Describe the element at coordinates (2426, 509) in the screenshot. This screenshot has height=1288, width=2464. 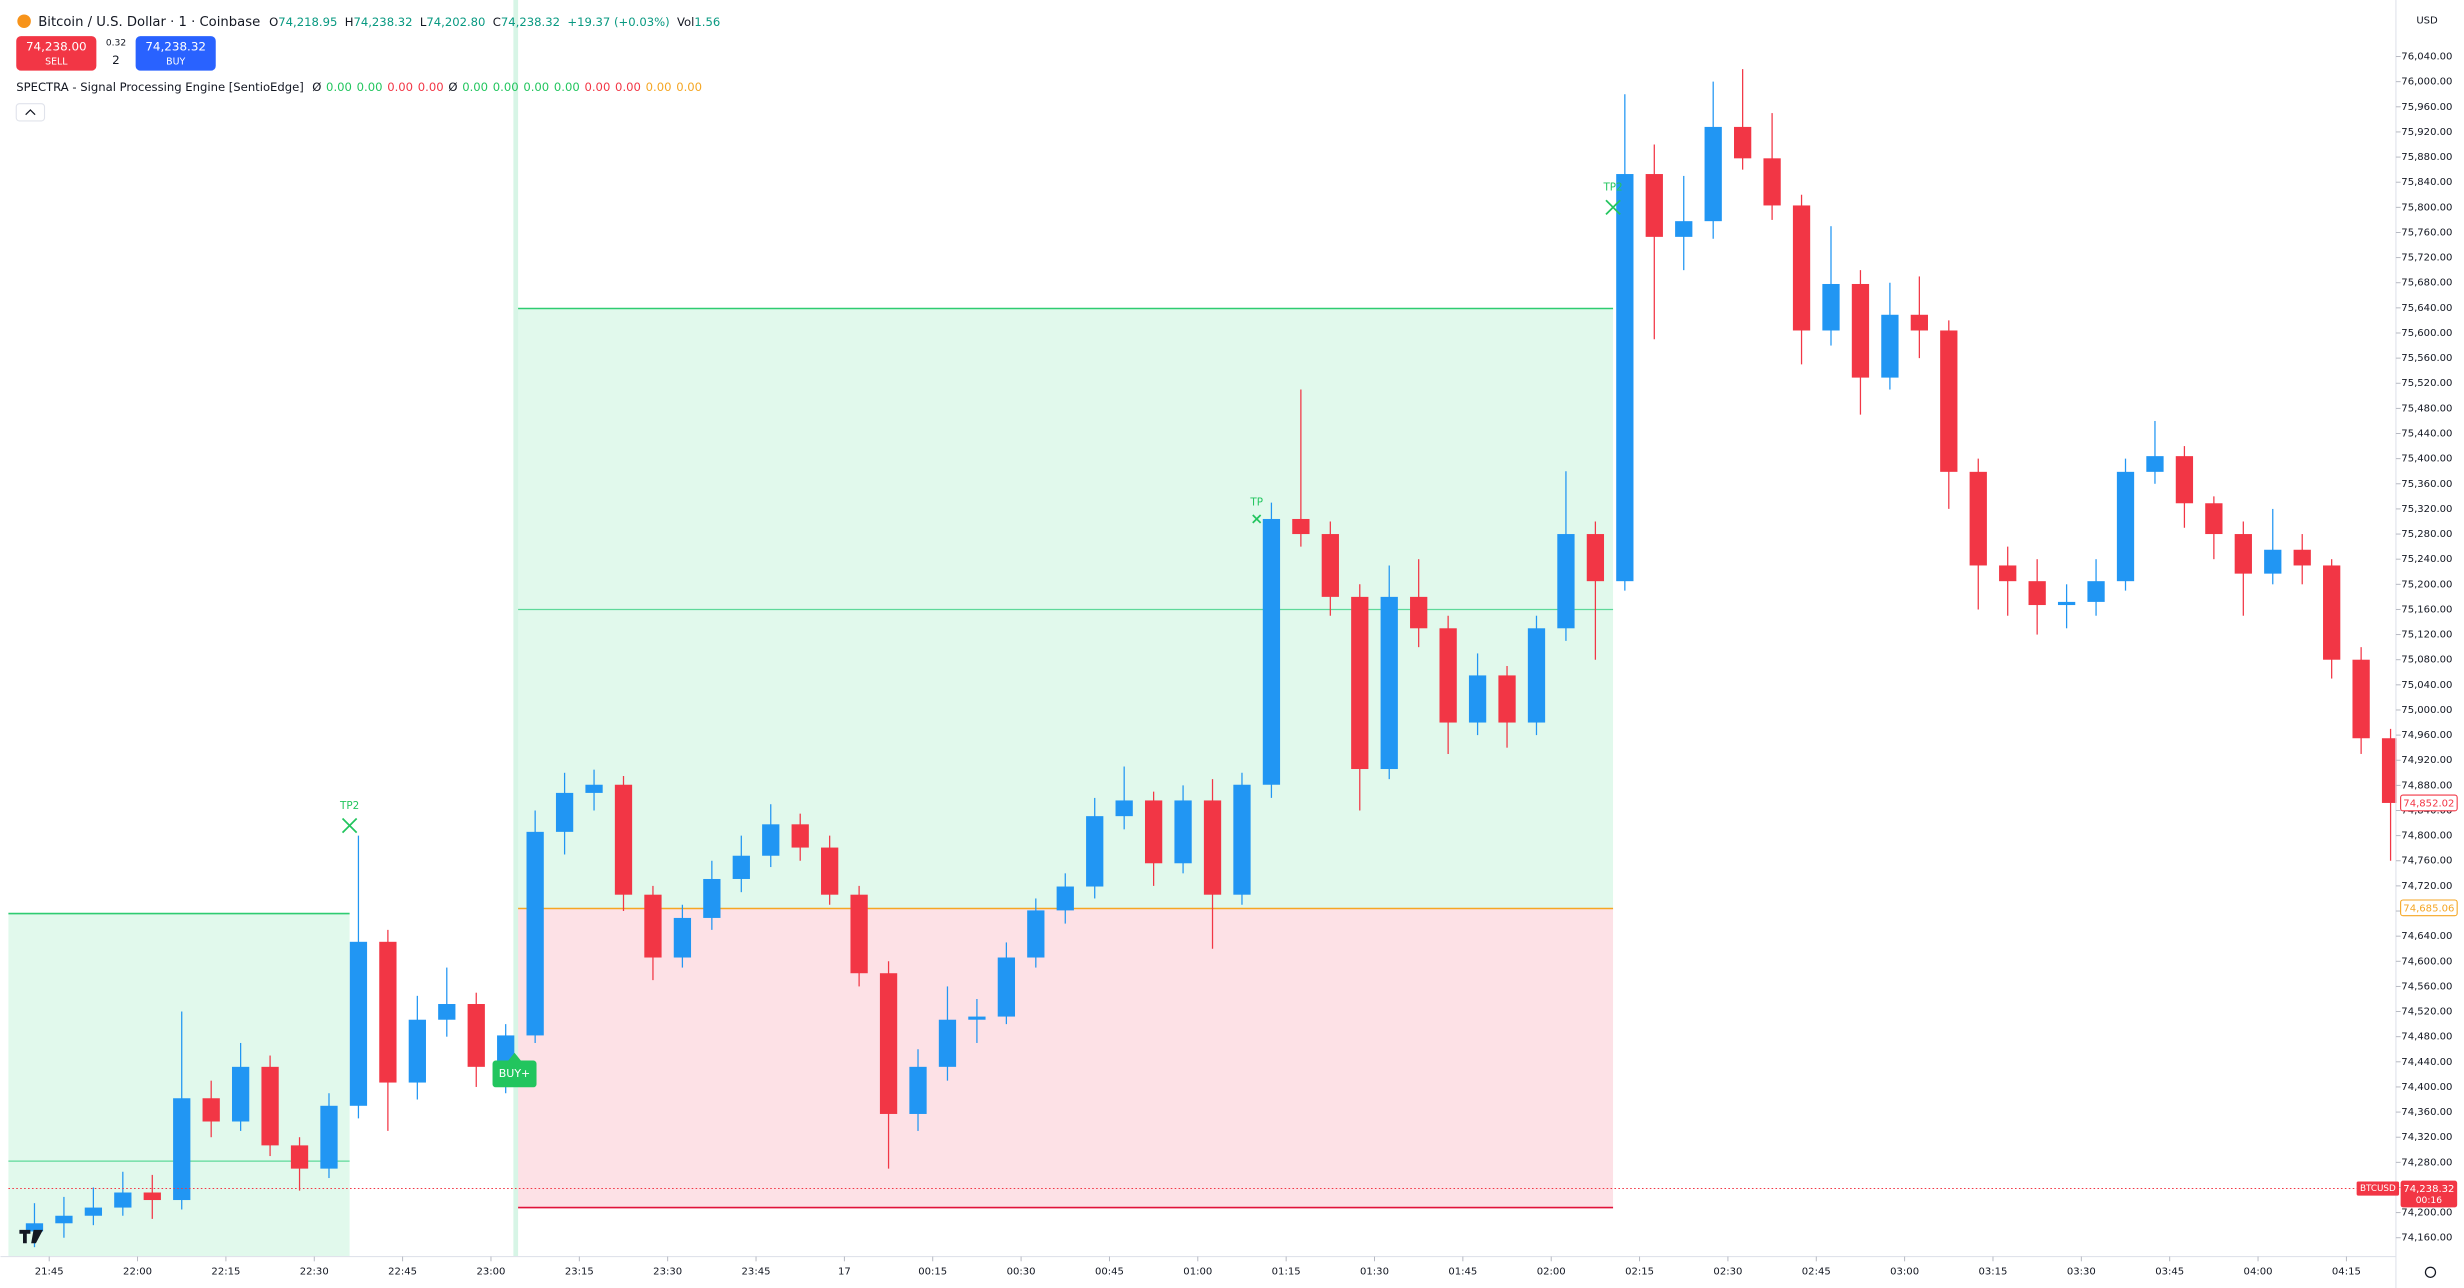
I see `y-tick-label: 75,320.00` at that location.